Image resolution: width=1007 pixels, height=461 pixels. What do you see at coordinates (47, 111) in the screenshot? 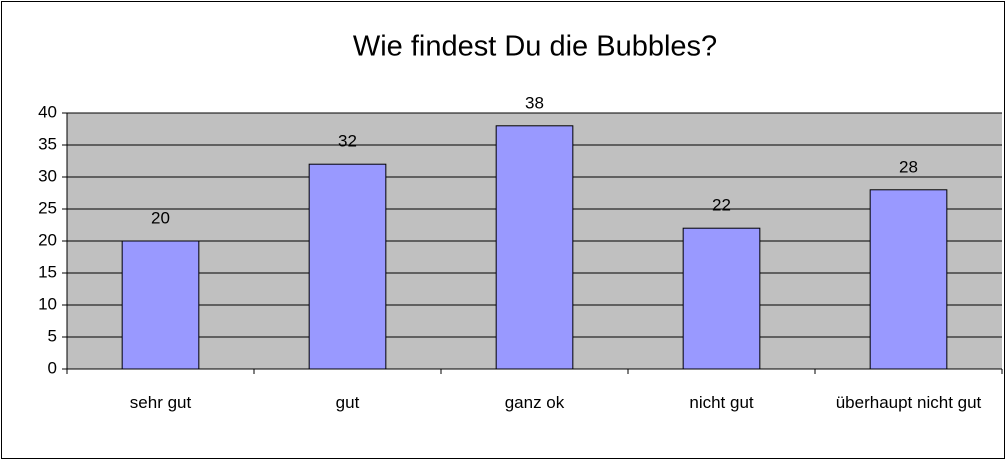
I see `y-tick-label: 40` at bounding box center [47, 111].